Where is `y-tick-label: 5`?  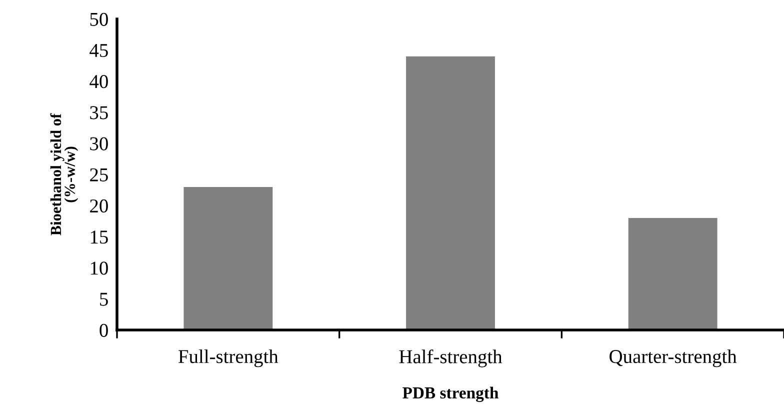
y-tick-label: 5 is located at coordinates (104, 299).